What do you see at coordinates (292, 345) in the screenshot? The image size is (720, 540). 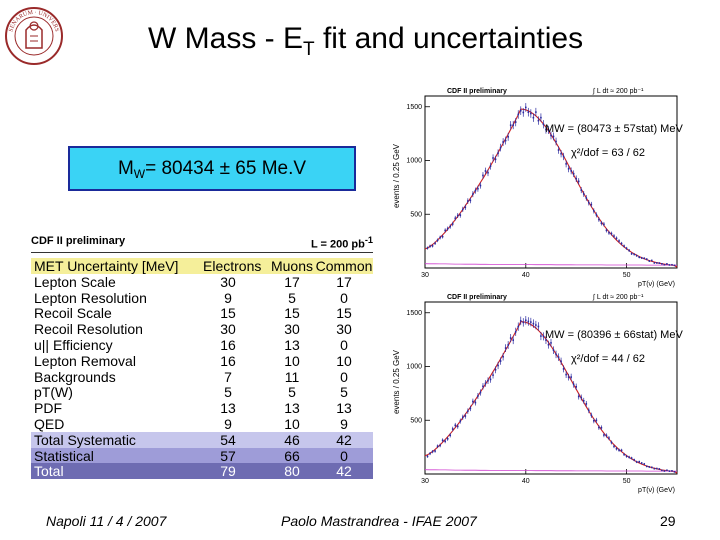 I see `row-value: 13` at bounding box center [292, 345].